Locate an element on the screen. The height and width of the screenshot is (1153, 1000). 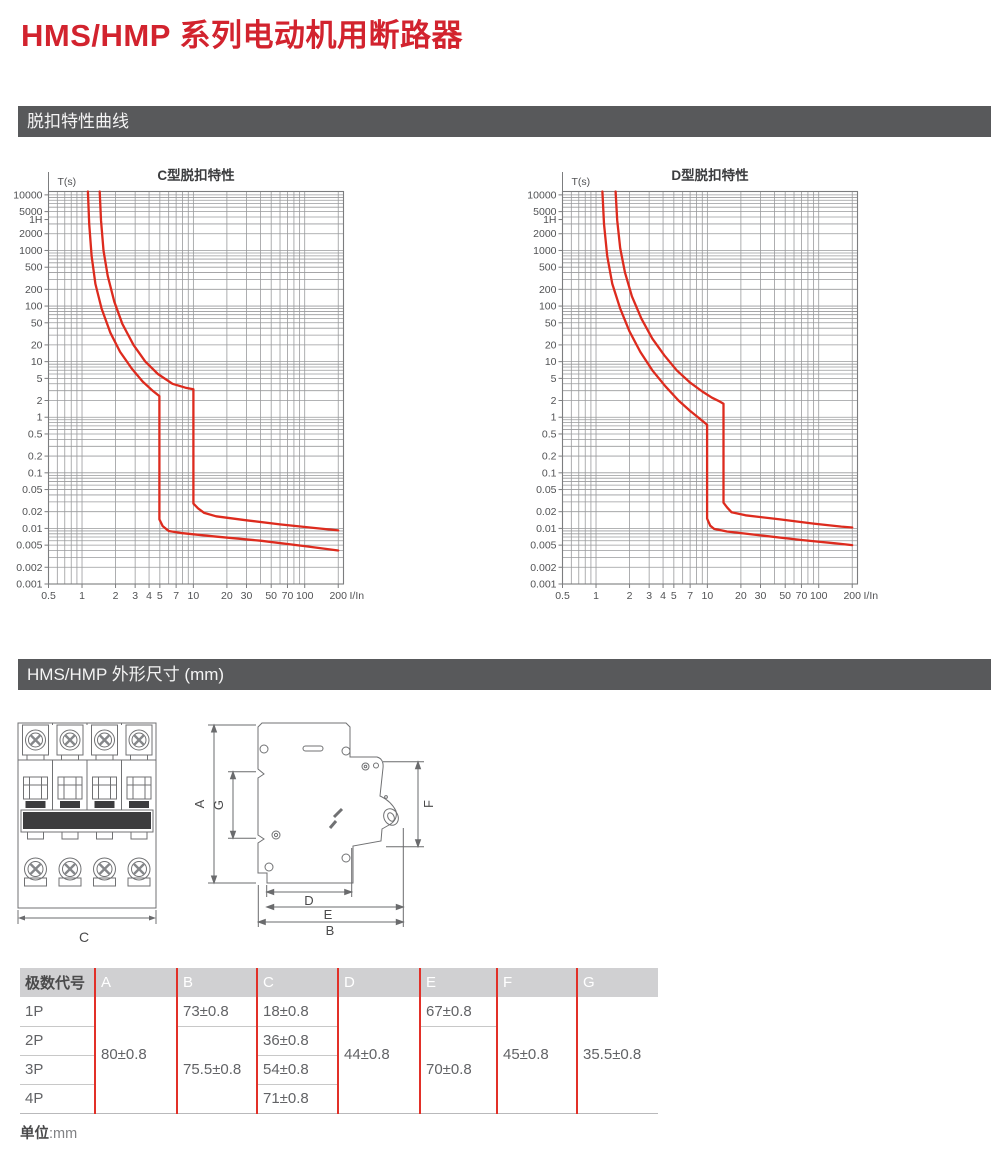
page-title: HMS/HMP 系列电动机用断路器 is located at coordinates (242, 35).